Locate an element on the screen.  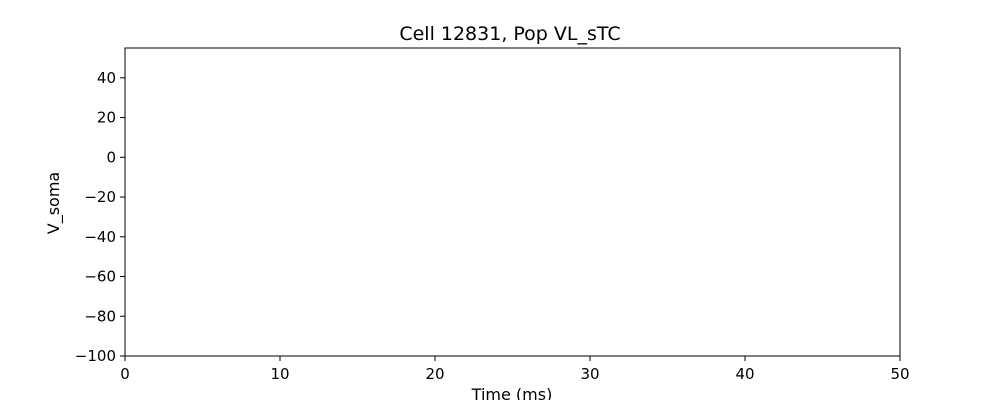
y-axis: −100 −80 −60 −40 −20 0 20 40 is located at coordinates (100, 217).